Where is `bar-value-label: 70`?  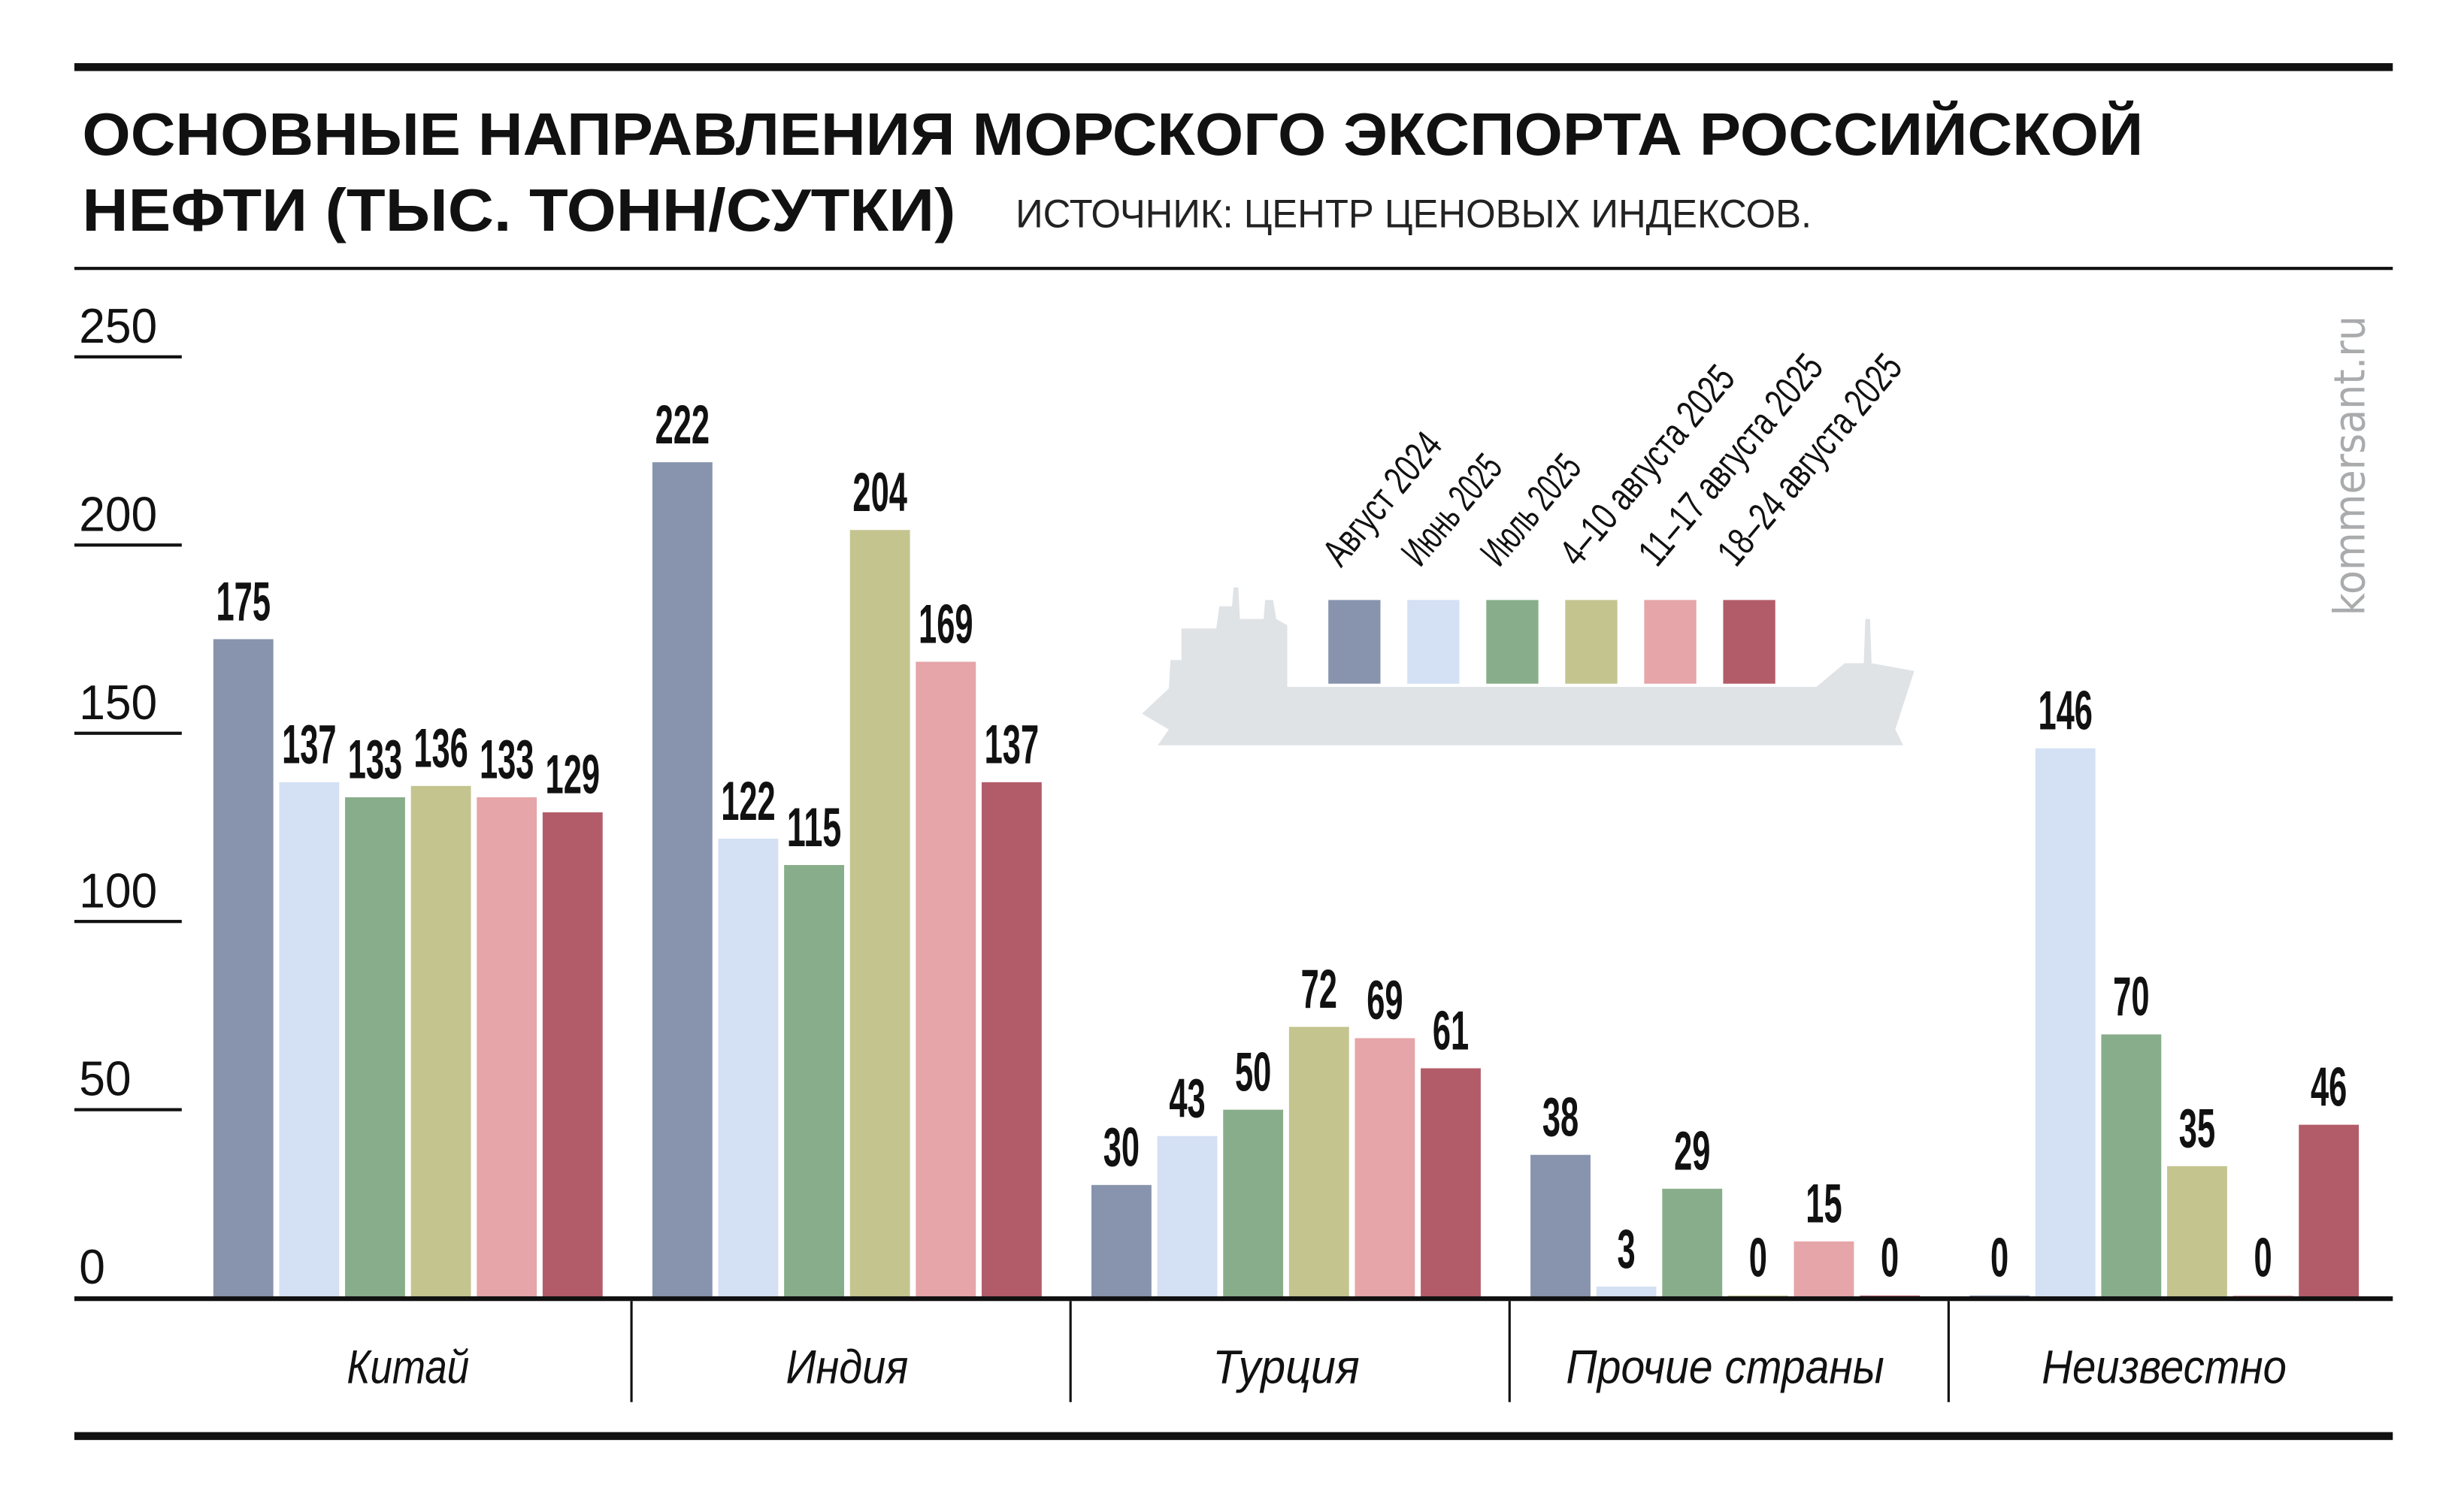 bar-value-label: 70 is located at coordinates (2131, 996).